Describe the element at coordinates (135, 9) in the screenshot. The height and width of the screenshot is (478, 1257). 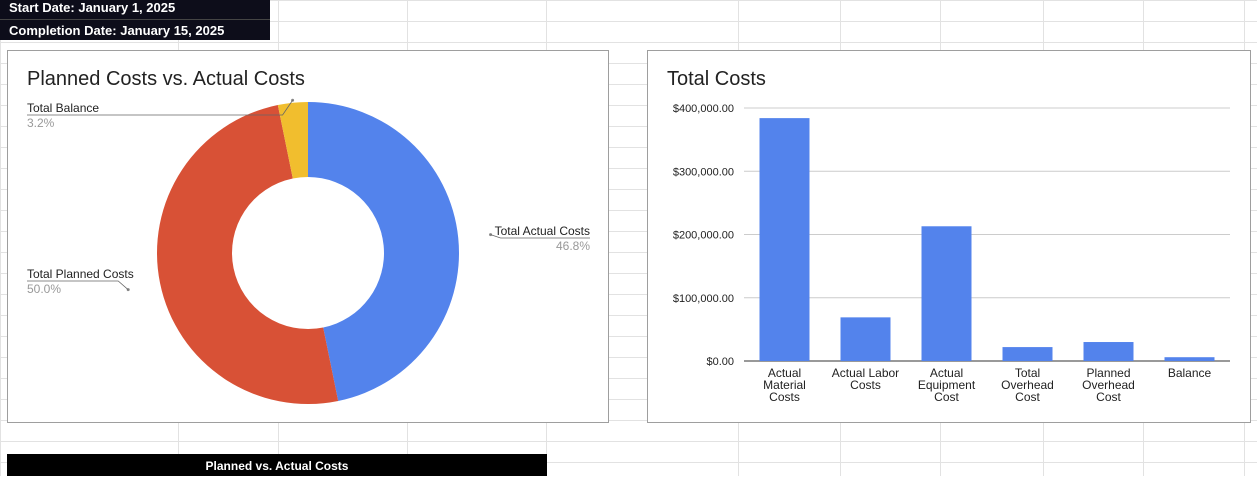
I see `start-date-cell: Start Date: January 1, 2025` at that location.